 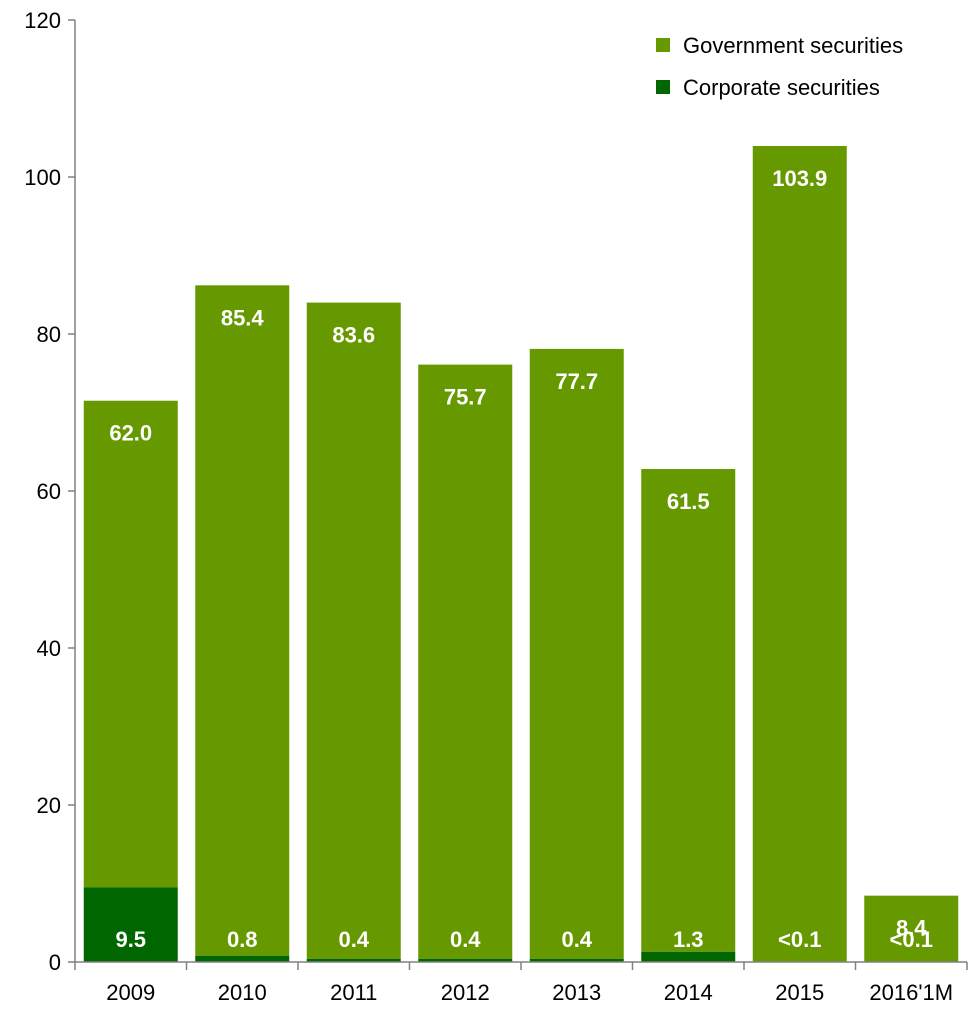 What do you see at coordinates (663, 45) in the screenshot?
I see `legend-swatch-government` at bounding box center [663, 45].